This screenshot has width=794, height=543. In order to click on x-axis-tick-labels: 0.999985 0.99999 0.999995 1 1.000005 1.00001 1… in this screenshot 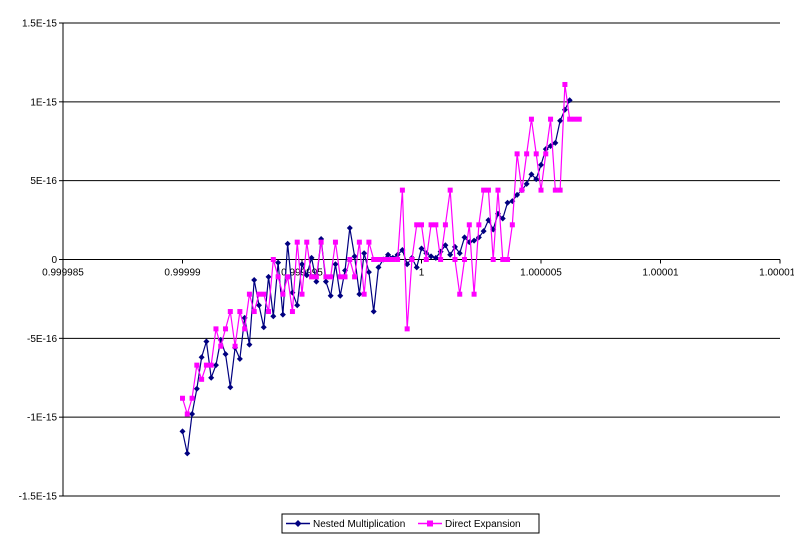, I will do `click(418, 273)`.